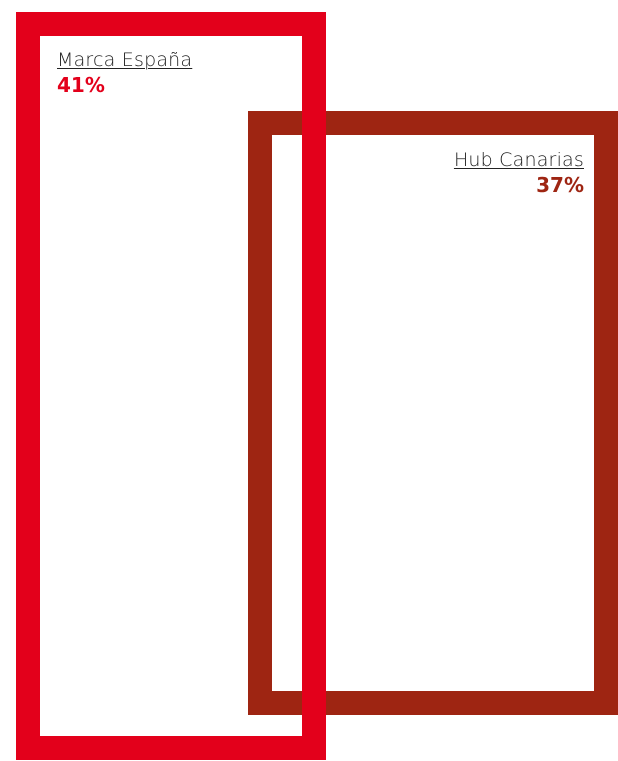 This screenshot has width=618, height=761. I want to click on marca-espana-value: 41%, so click(81, 85).